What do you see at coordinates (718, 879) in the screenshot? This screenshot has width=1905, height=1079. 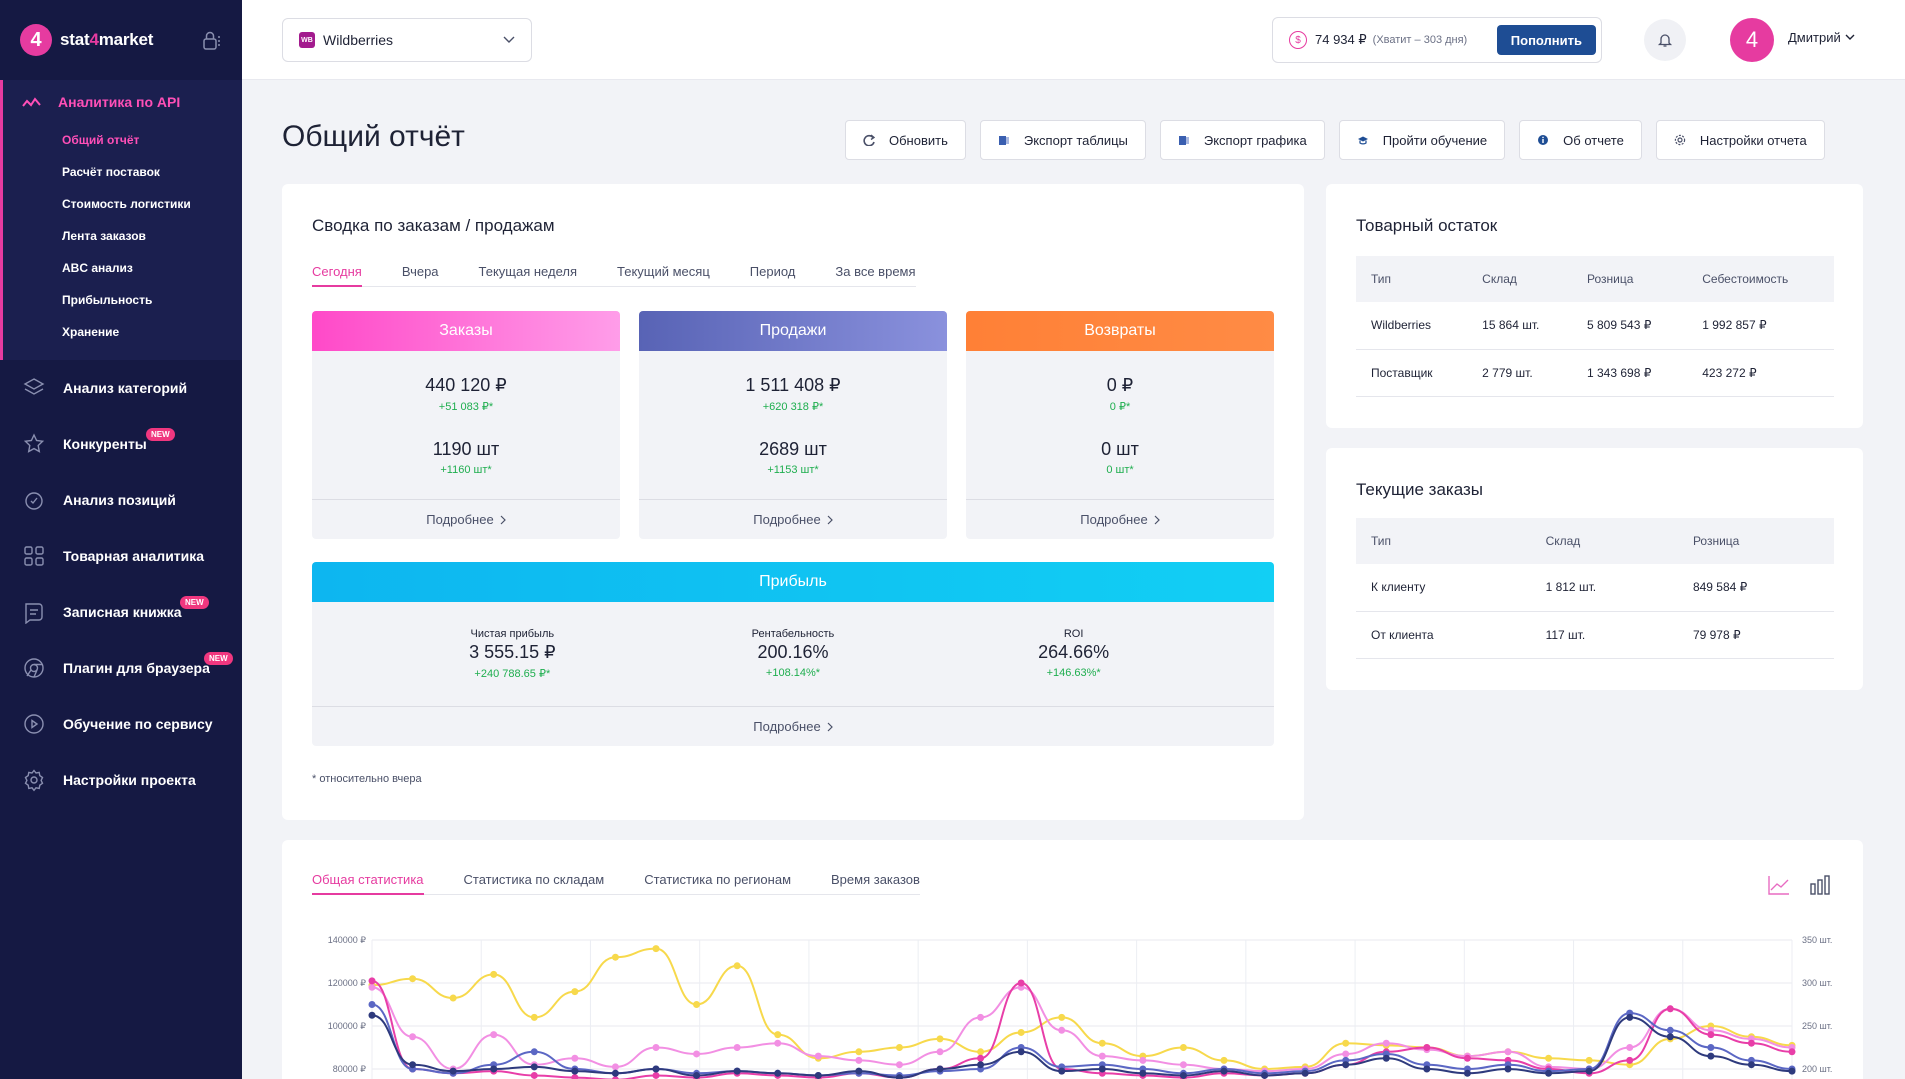 I see `tab: Статистика по регионам` at bounding box center [718, 879].